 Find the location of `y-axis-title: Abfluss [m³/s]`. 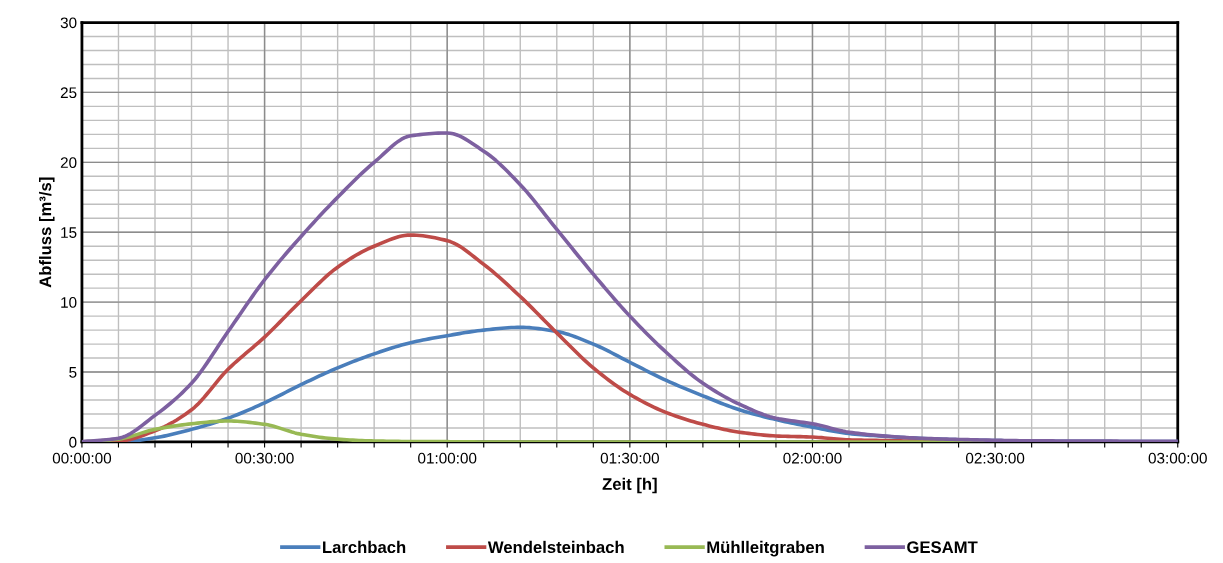

y-axis-title: Abfluss [m³/s] is located at coordinates (47, 232).